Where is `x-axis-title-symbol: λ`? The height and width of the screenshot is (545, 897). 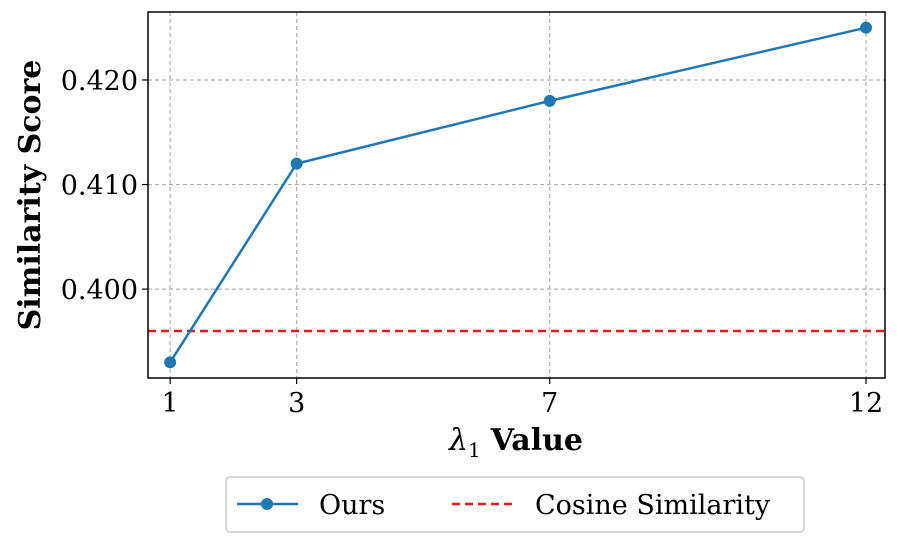
x-axis-title-symbol: λ is located at coordinates (458, 440).